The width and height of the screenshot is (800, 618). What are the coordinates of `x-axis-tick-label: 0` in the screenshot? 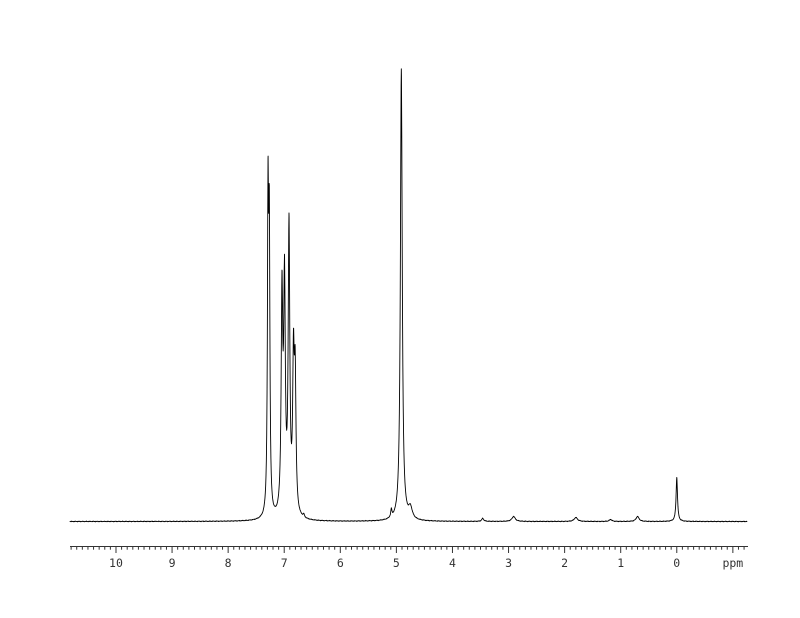 It's located at (676, 563).